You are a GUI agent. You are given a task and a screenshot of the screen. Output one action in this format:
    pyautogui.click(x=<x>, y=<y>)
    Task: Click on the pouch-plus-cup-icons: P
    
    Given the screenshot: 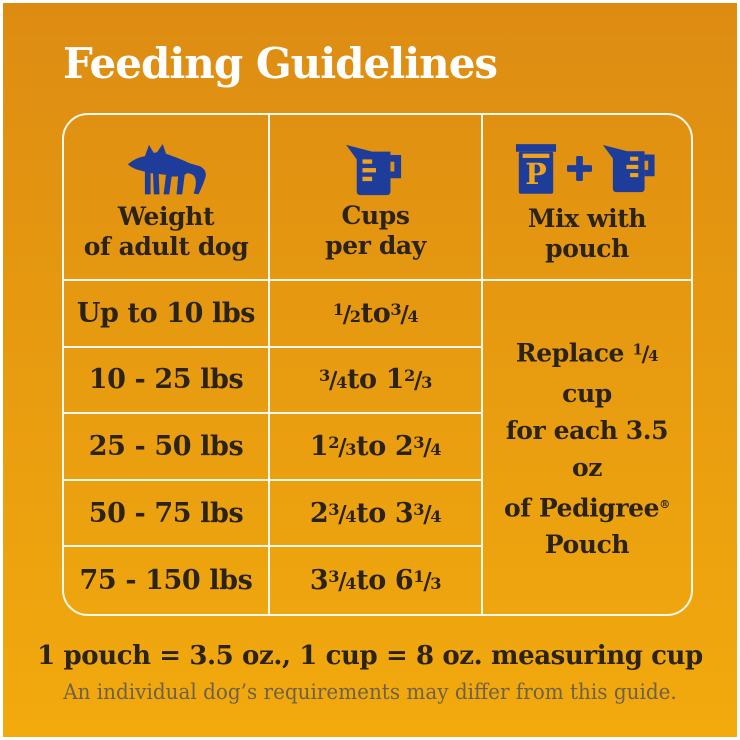 What is the action you would take?
    pyautogui.click(x=587, y=168)
    